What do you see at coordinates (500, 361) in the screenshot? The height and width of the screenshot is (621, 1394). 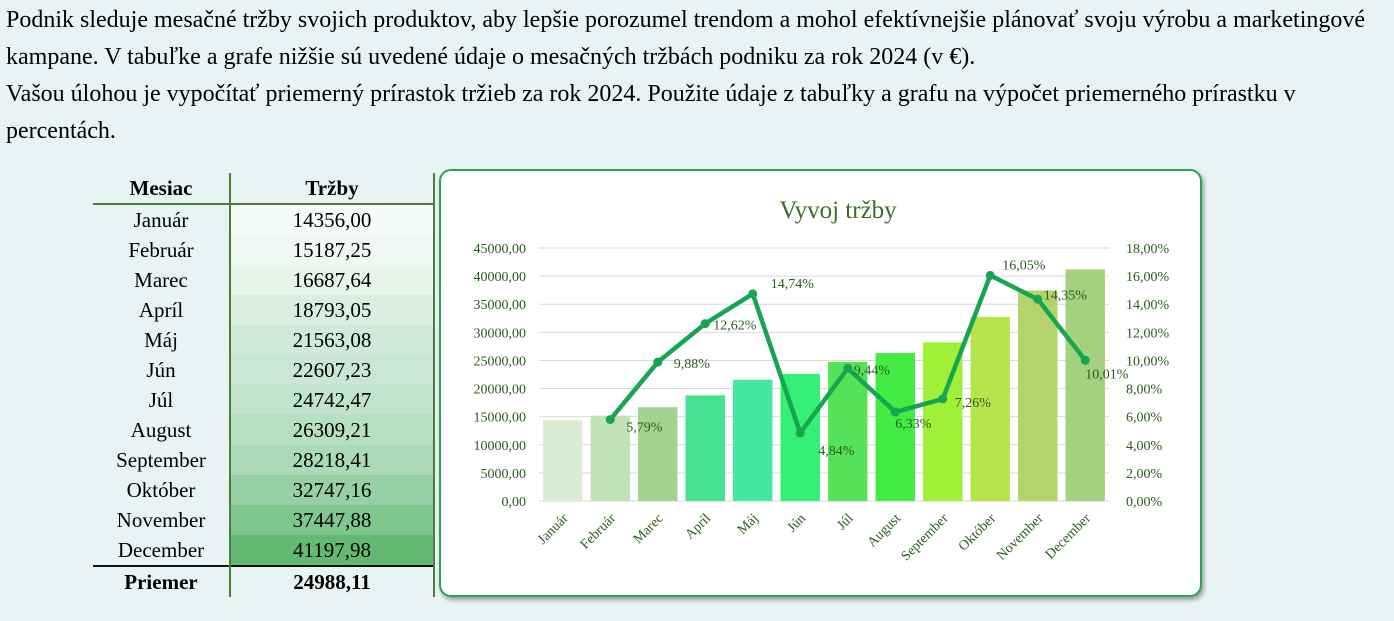 I see `y-left-tick-label: 25000,00` at bounding box center [500, 361].